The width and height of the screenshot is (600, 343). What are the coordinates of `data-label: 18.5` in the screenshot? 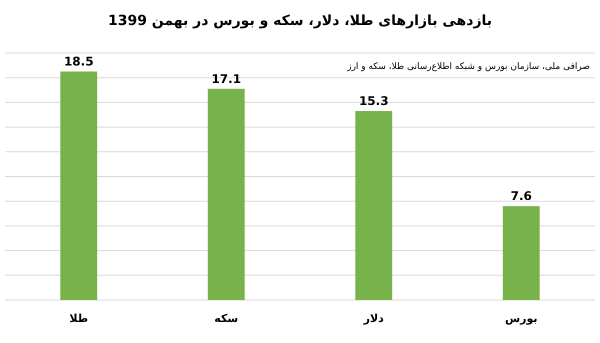 It's located at (79, 61).